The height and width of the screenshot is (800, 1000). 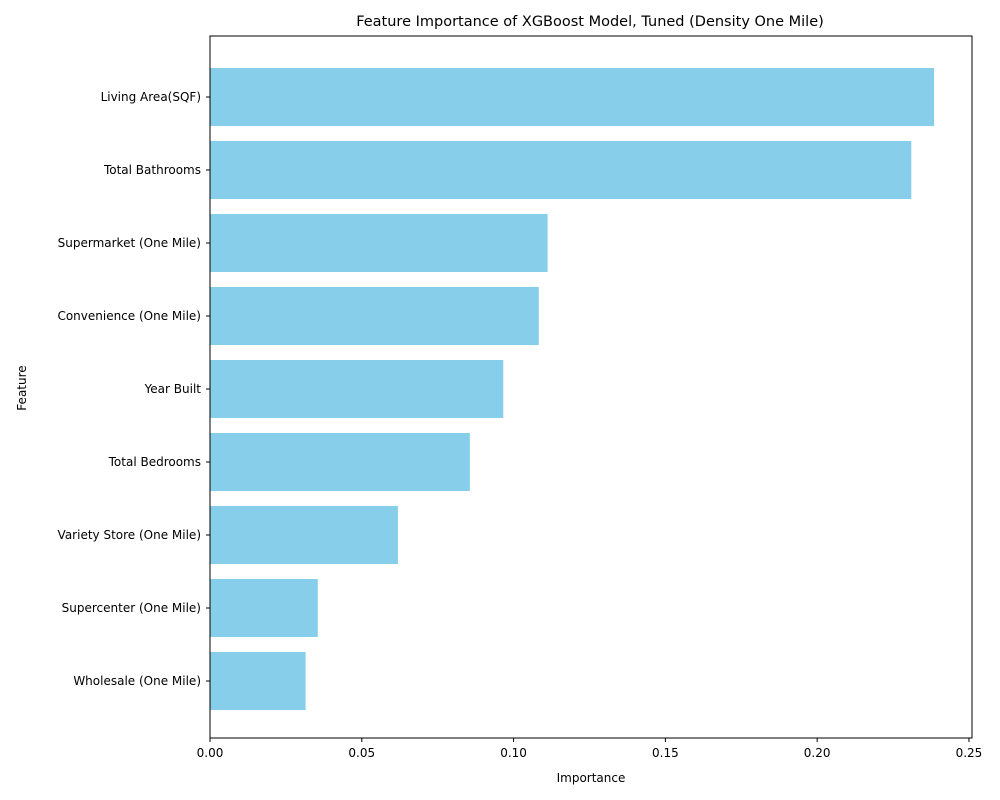 What do you see at coordinates (591, 778) in the screenshot?
I see `x-axis-label: Importance` at bounding box center [591, 778].